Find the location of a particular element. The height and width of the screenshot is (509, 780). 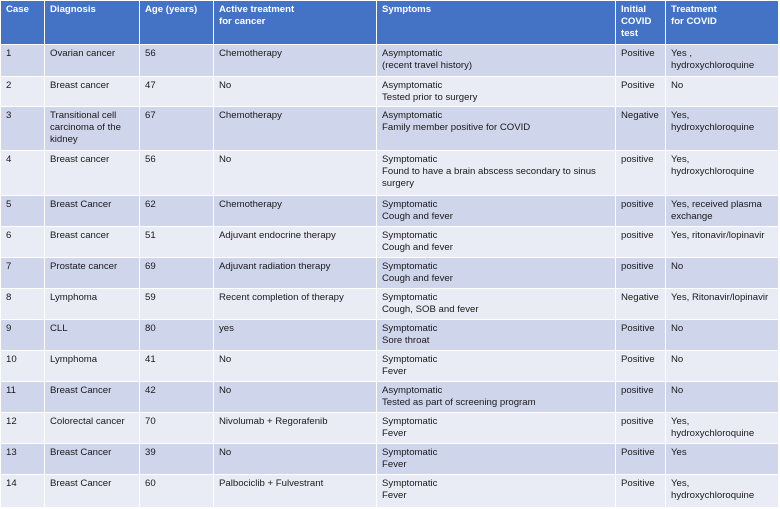

table-cell: 70 is located at coordinates (176, 428).